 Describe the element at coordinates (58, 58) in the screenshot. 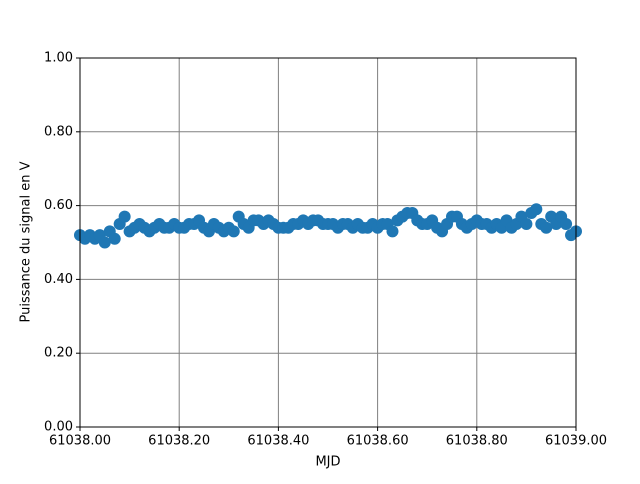

I see `y-tick-label: 1.00` at that location.